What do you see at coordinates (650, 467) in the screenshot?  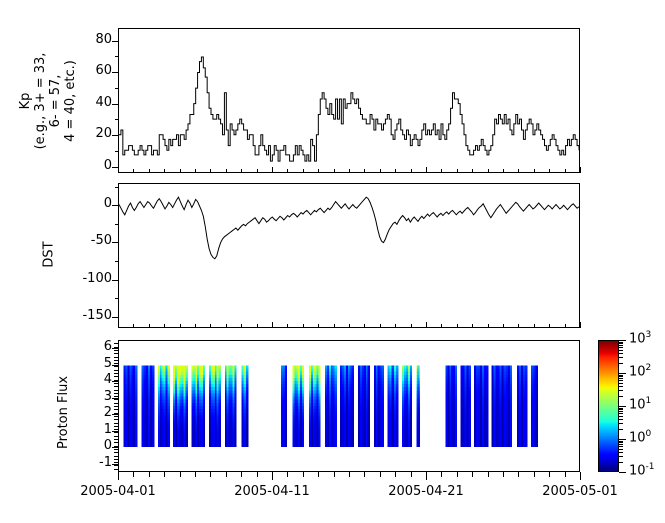 I see `colorbar-tick-exponent: -1` at bounding box center [650, 467].